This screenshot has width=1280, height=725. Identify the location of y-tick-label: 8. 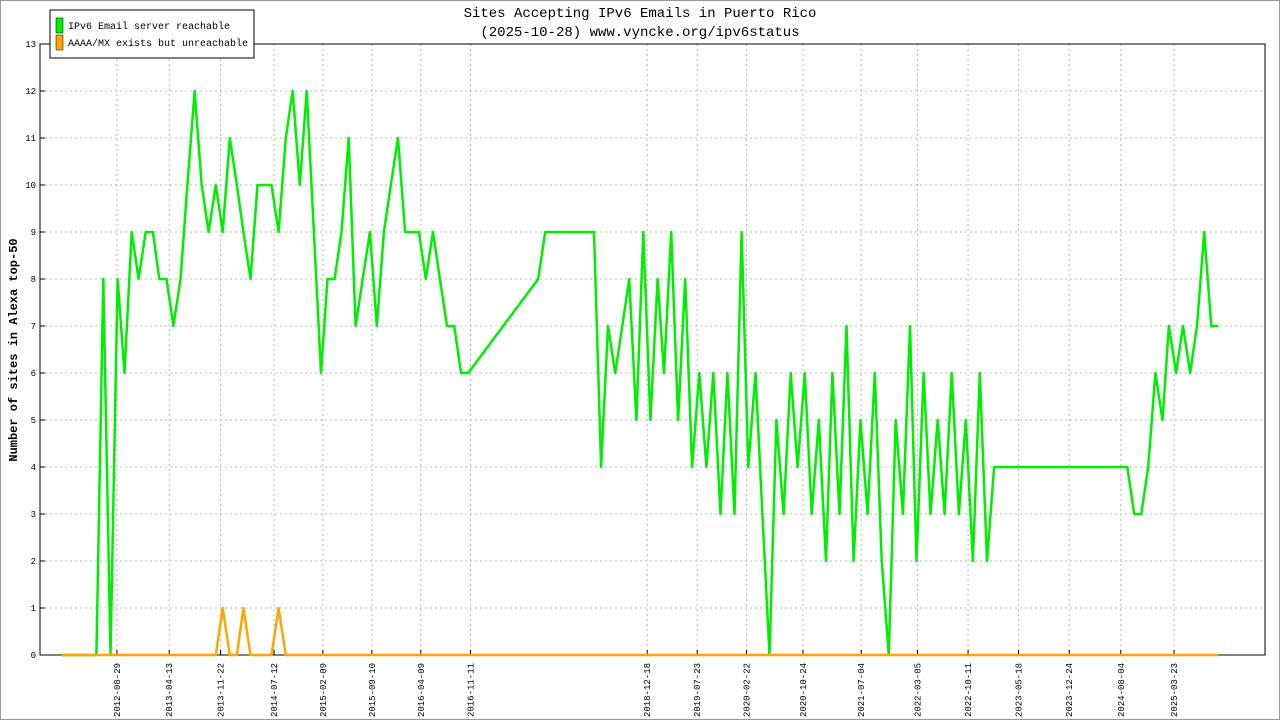
(33, 280).